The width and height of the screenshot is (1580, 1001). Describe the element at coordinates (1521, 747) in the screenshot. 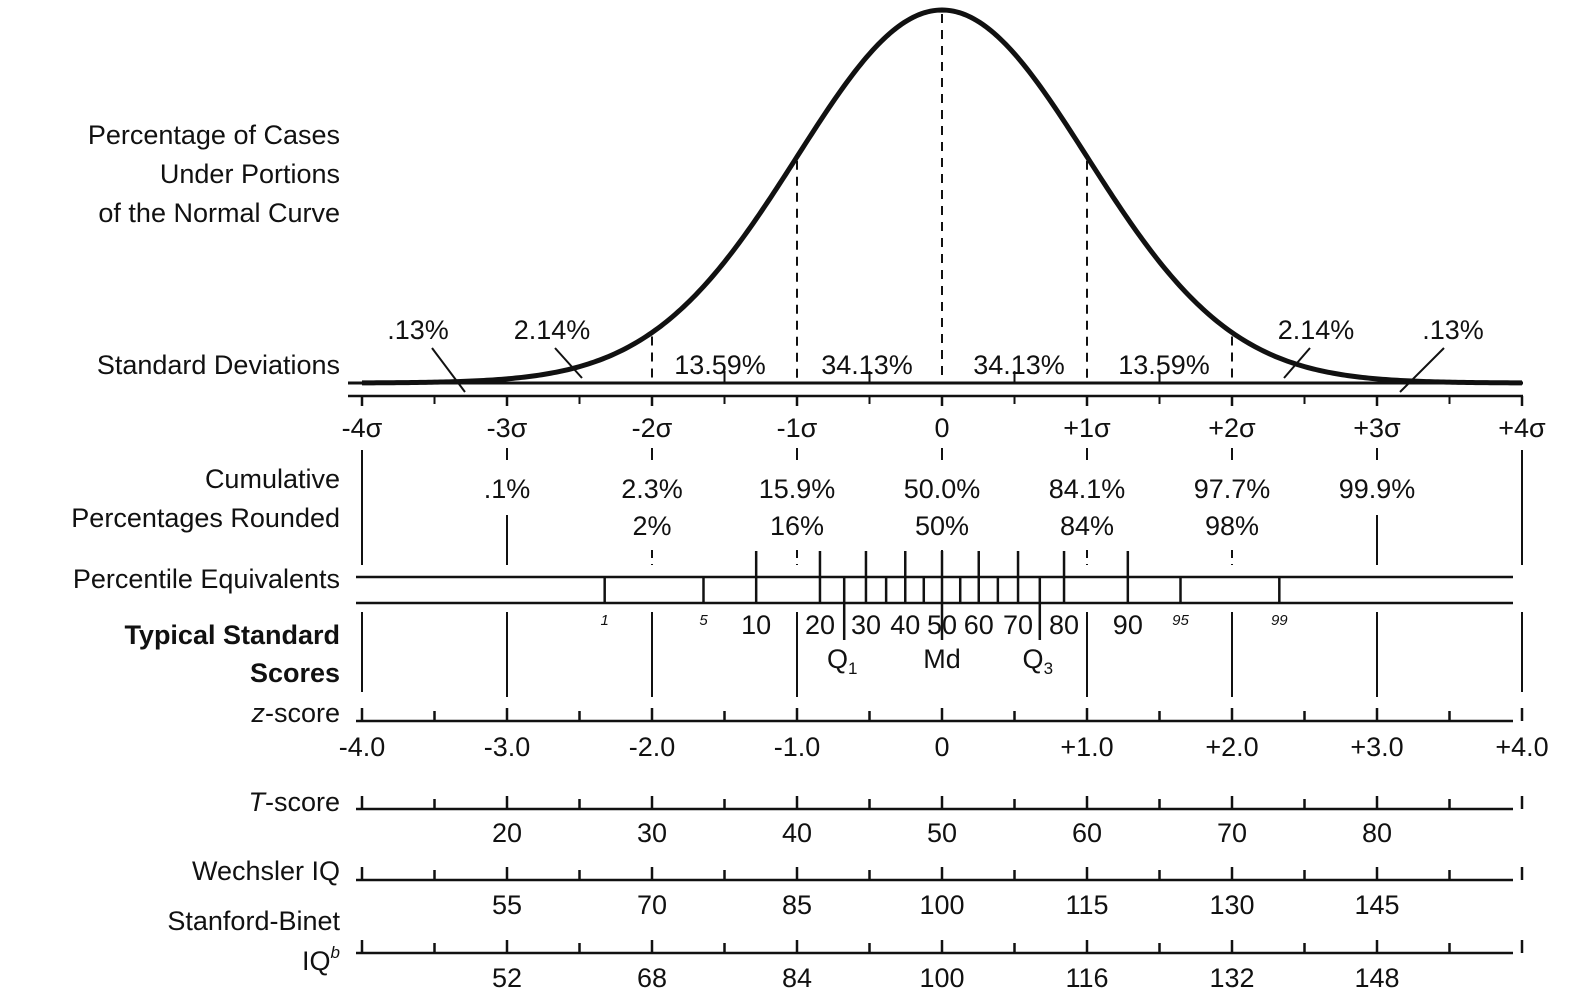

I see `z-score-label: +4.0` at that location.